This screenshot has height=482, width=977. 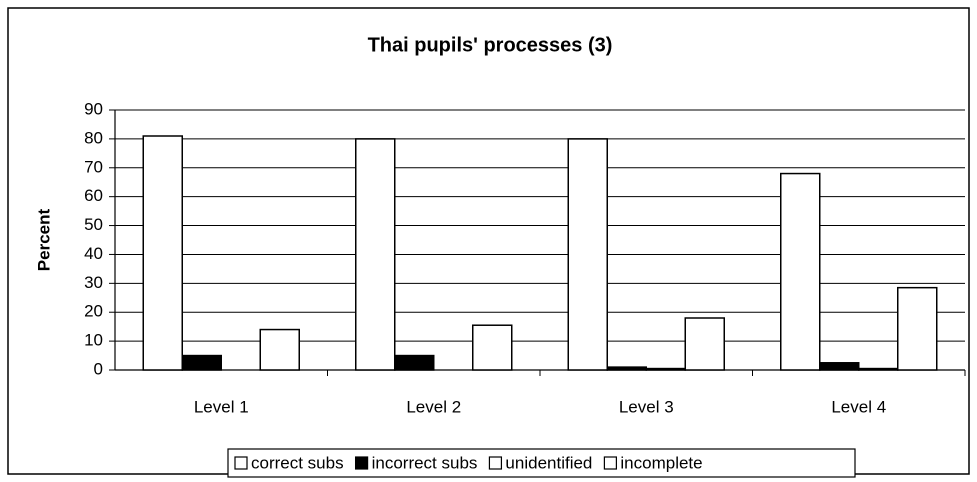 What do you see at coordinates (93, 282) in the screenshot?
I see `y-tick-label: 30` at bounding box center [93, 282].